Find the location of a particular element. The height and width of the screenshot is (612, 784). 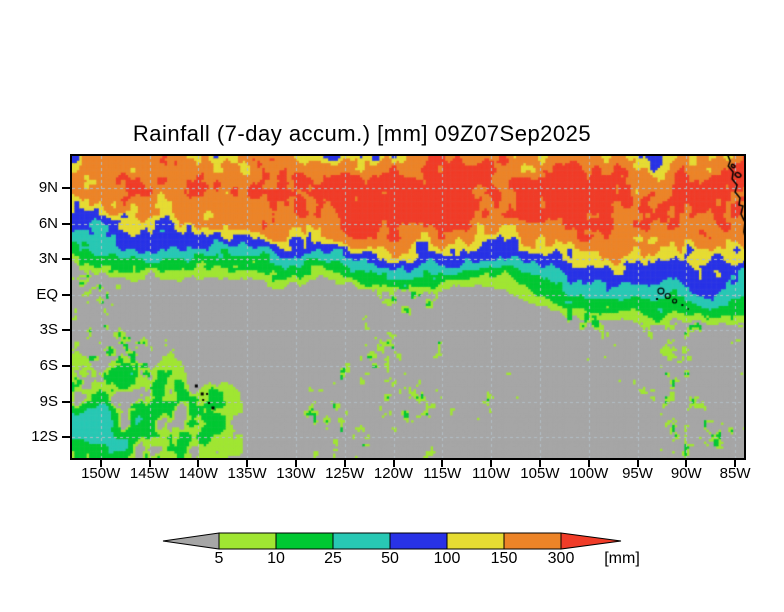

lat-tick-label: 3S is located at coordinates (48, 330).